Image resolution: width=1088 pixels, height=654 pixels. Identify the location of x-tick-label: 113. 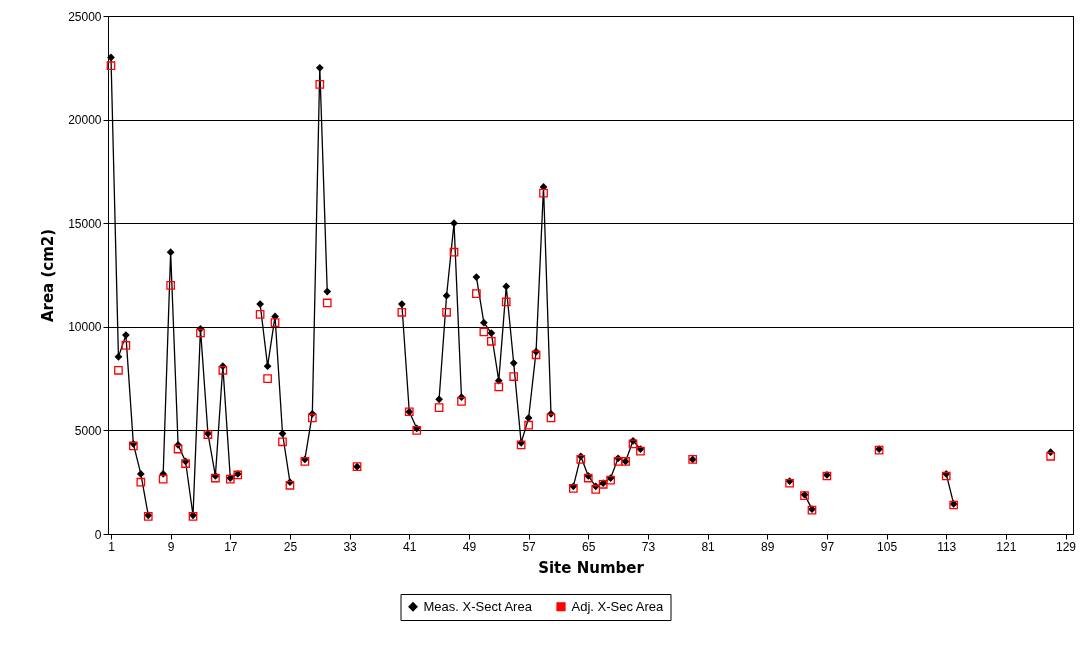
(947, 546).